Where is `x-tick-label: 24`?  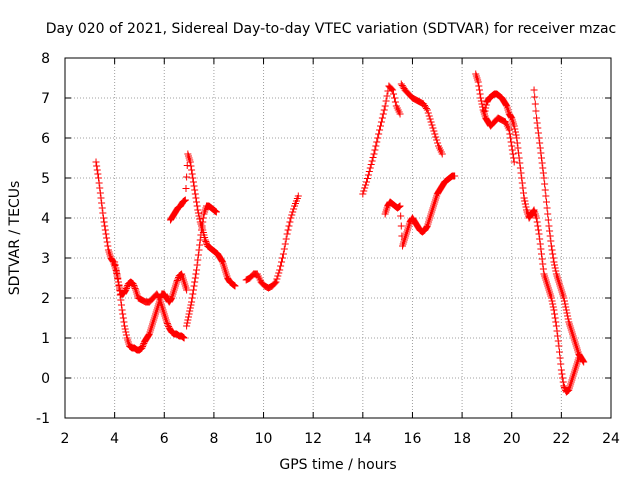 x-tick-label: 24 is located at coordinates (611, 439).